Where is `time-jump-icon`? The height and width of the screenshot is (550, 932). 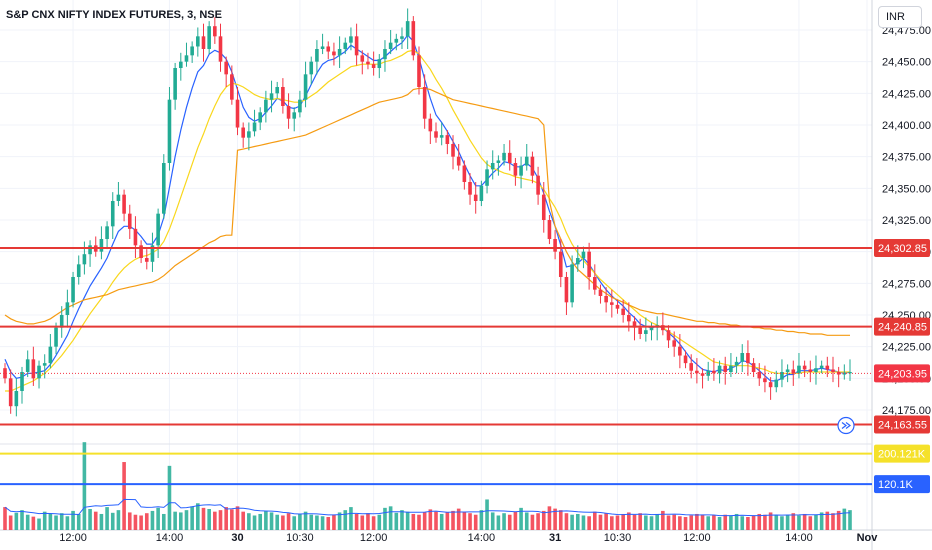
time-jump-icon is located at coordinates (846, 425).